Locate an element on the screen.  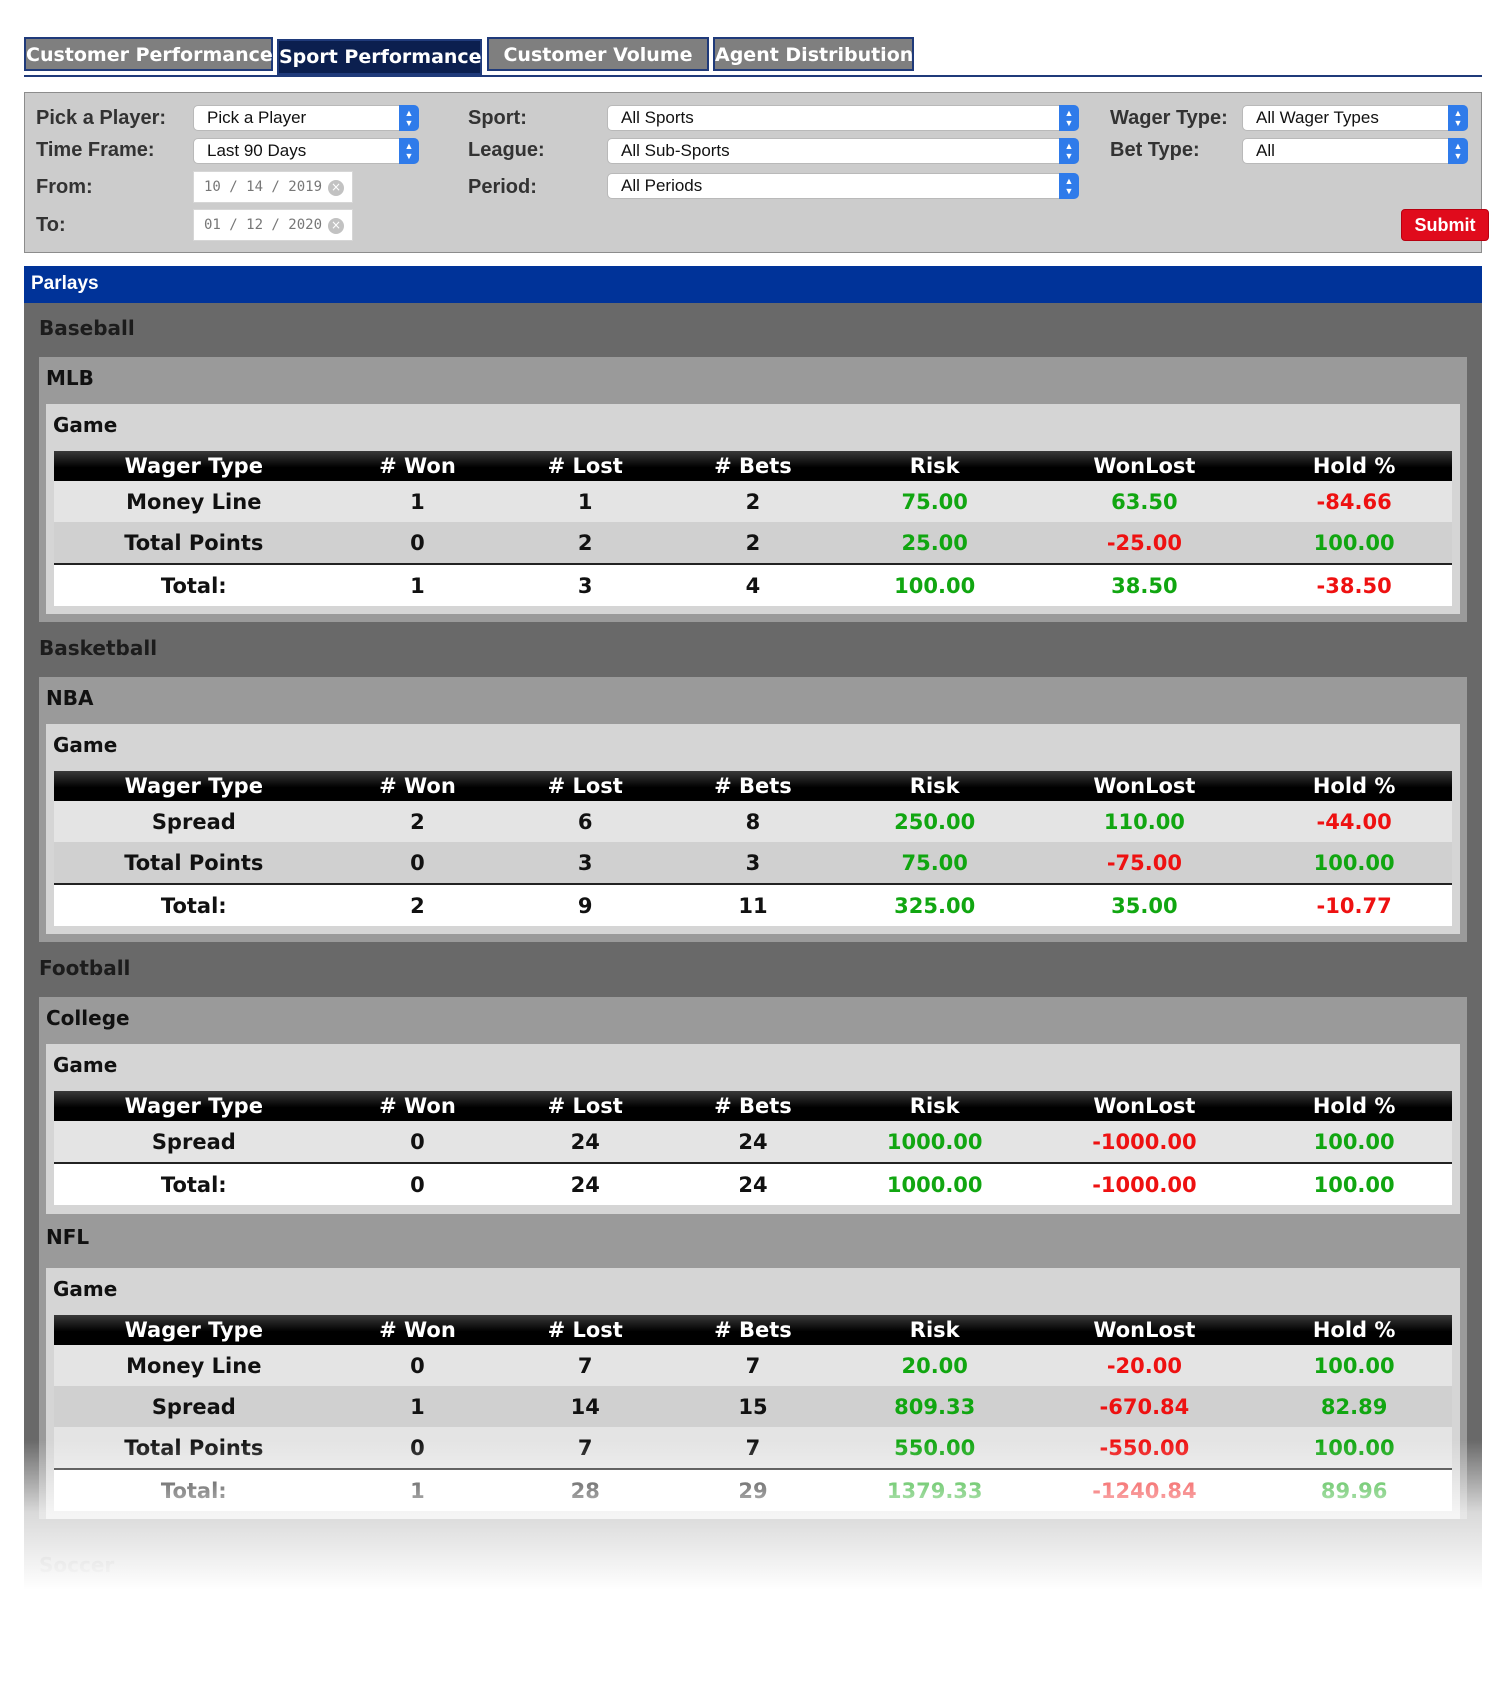
total-cell: -1240.84 is located at coordinates (1144, 1489).